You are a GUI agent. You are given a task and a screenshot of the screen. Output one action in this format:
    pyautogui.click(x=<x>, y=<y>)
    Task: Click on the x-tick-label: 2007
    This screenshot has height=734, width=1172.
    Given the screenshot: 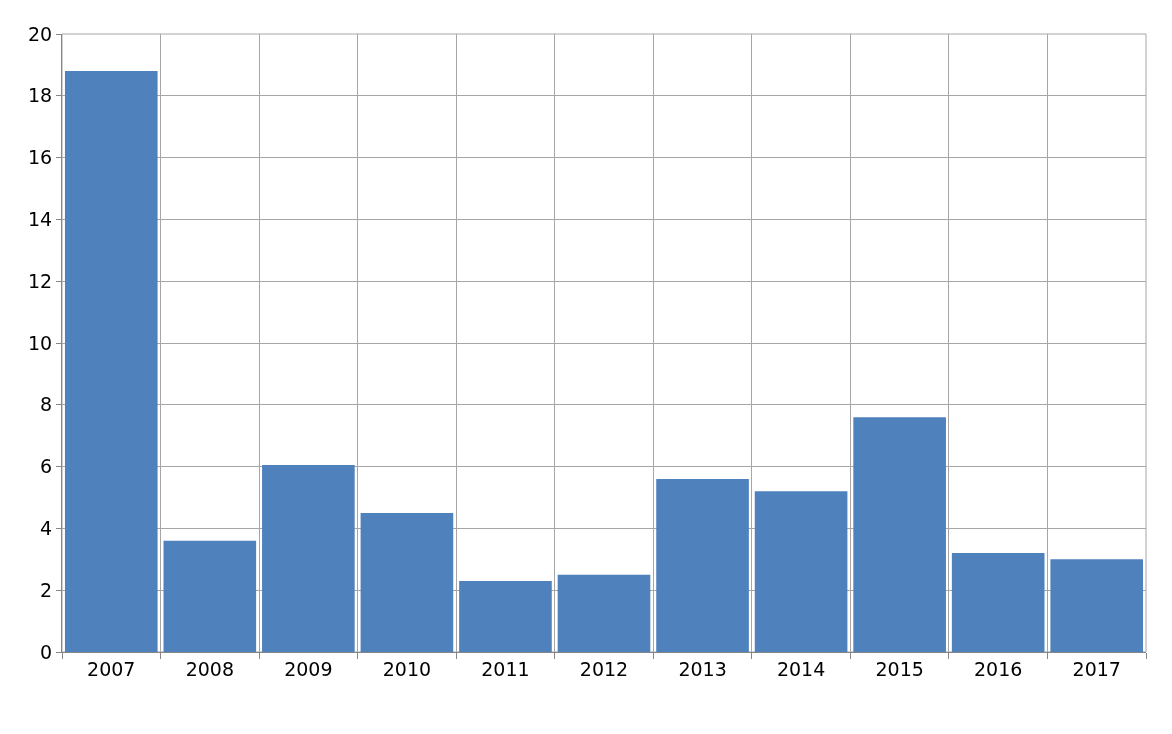 What is the action you would take?
    pyautogui.click(x=111, y=668)
    